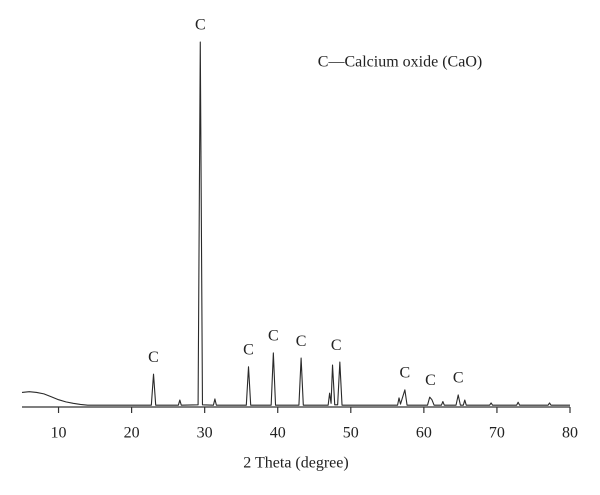 Image resolution: width=600 pixels, height=495 pixels. Describe the element at coordinates (351, 433) in the screenshot. I see `x-tick-label: 50` at that location.